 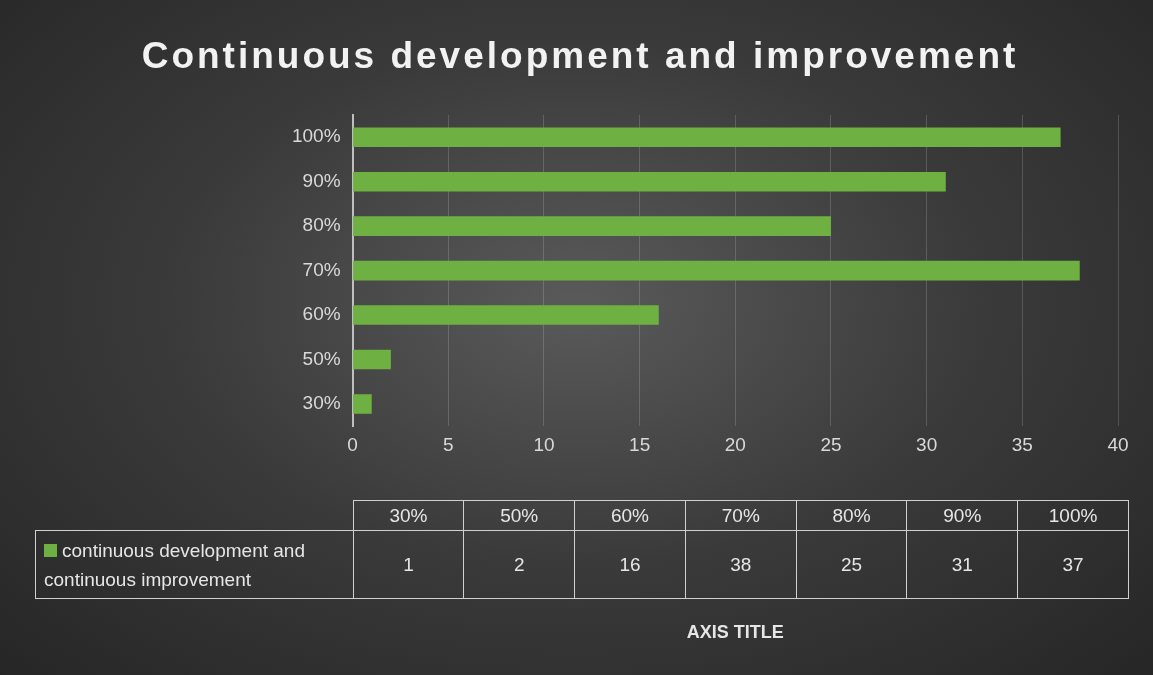 I want to click on text: 16, so click(x=630, y=564).